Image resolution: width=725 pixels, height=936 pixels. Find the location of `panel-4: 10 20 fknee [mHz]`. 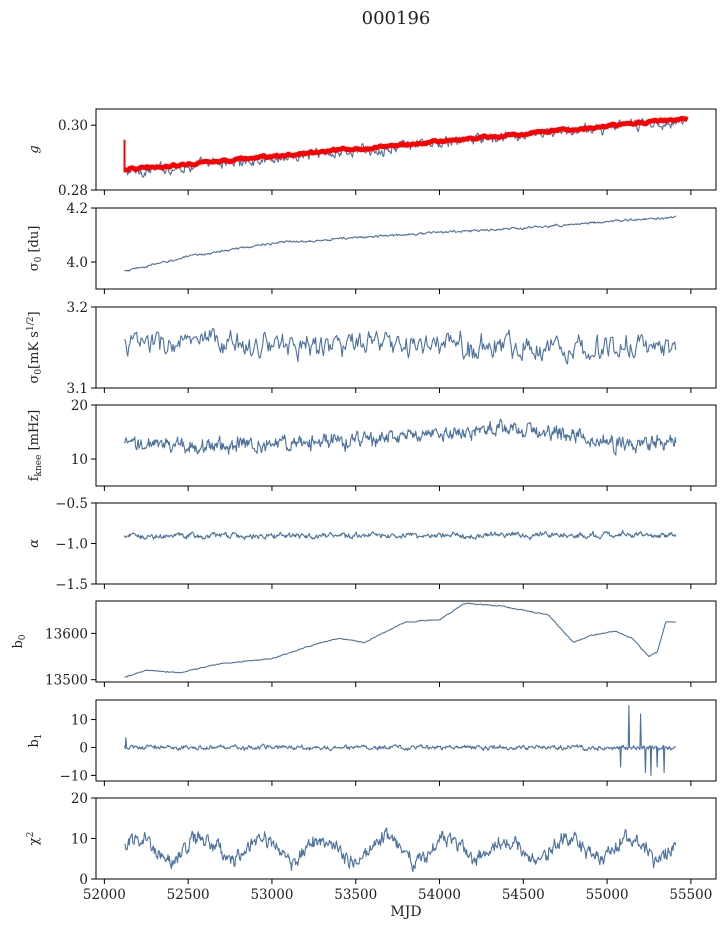

panel-4: 10 20 fknee [mHz] is located at coordinates (372, 444).